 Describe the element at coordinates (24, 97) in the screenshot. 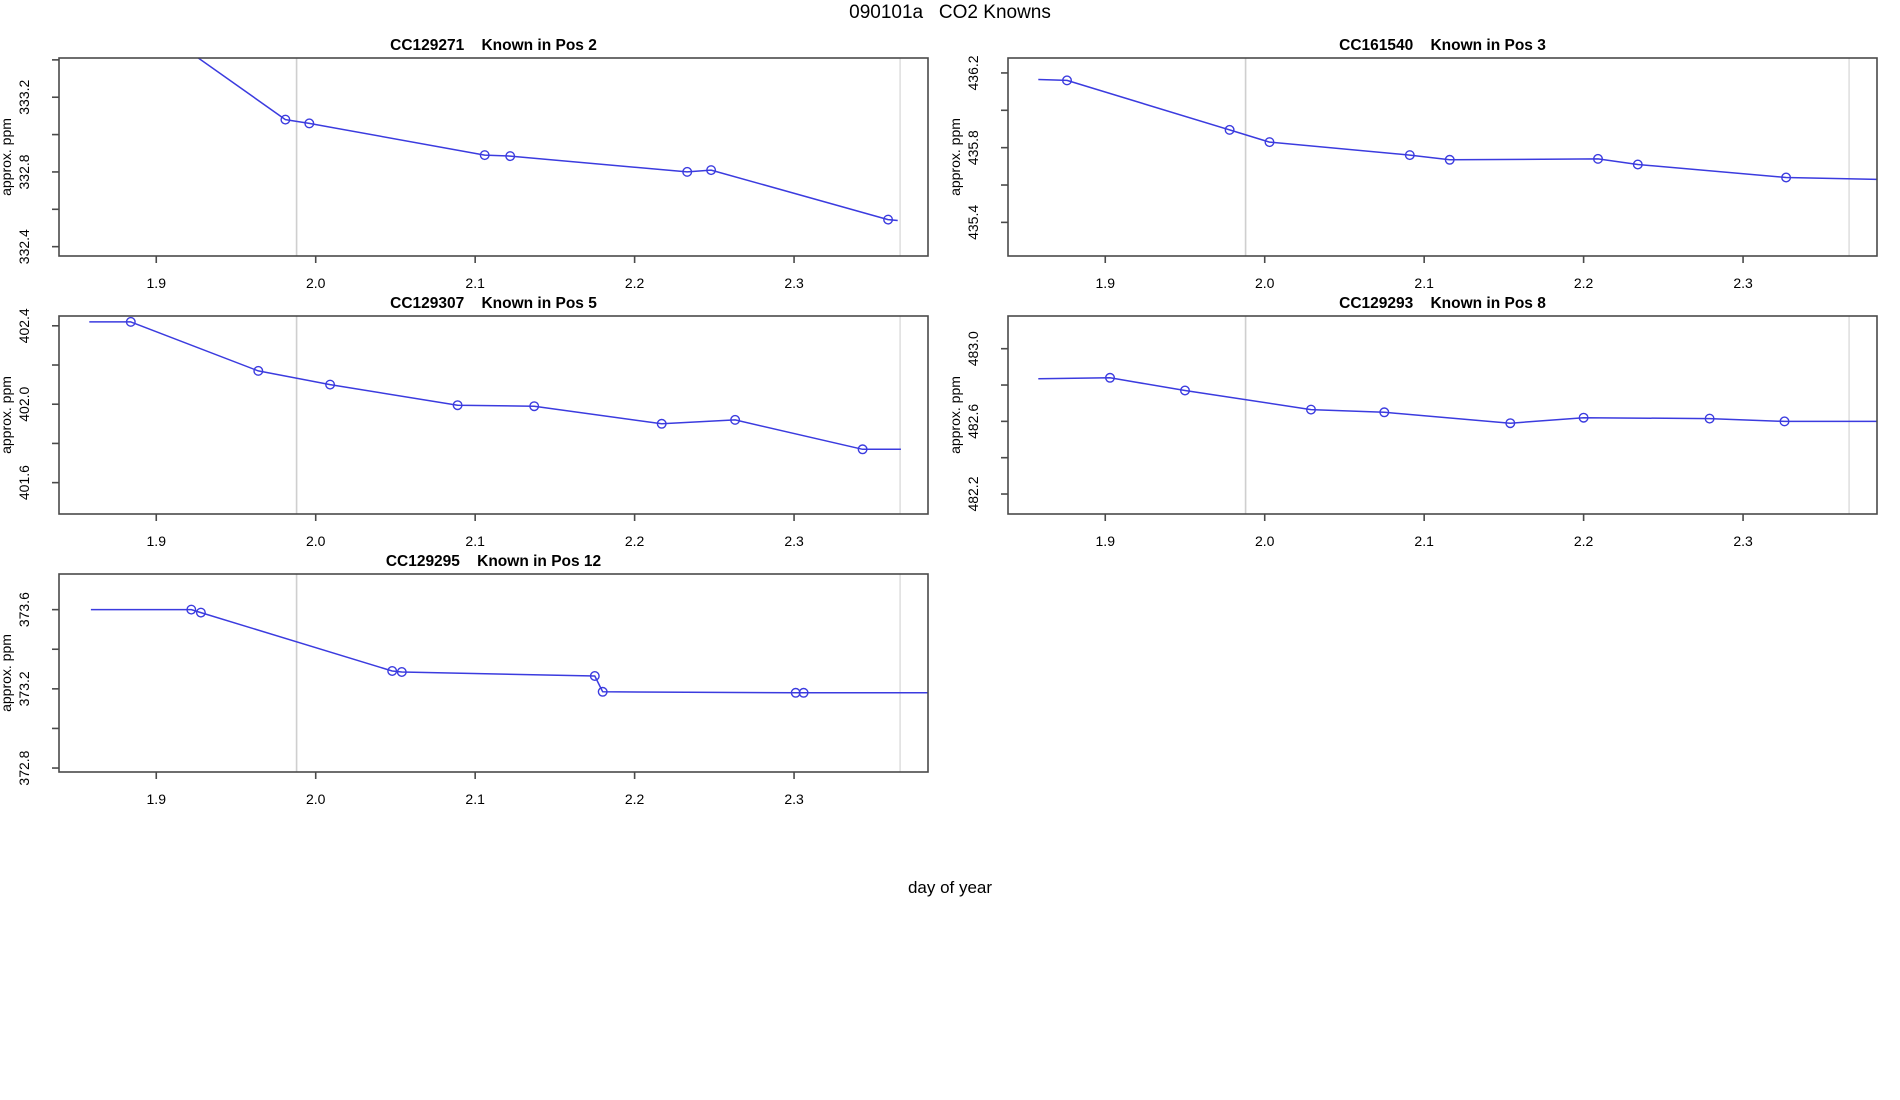

I see `y-tick-label: 333.2` at that location.